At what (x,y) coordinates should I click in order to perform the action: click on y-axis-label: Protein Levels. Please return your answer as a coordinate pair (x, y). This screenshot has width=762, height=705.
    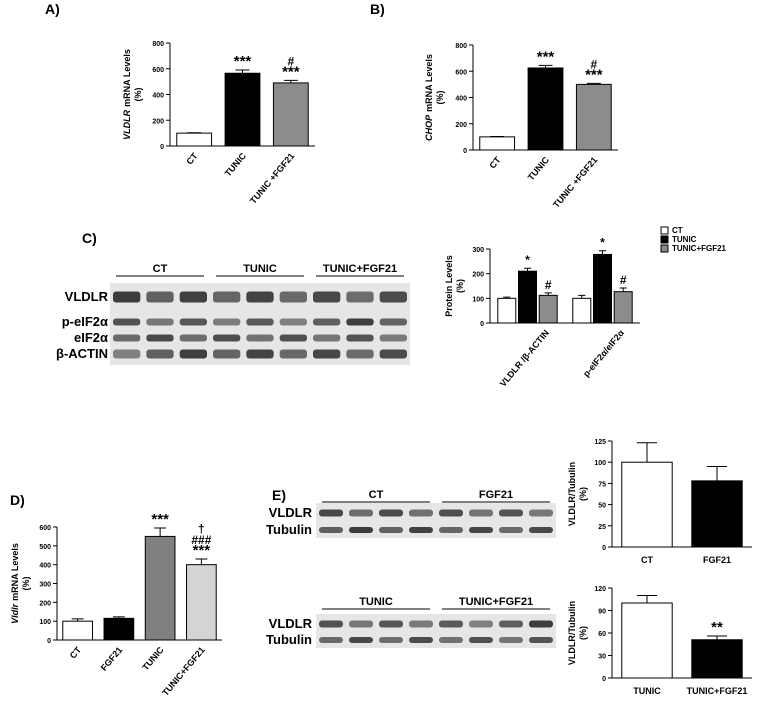
    Looking at the image, I should click on (449, 286).